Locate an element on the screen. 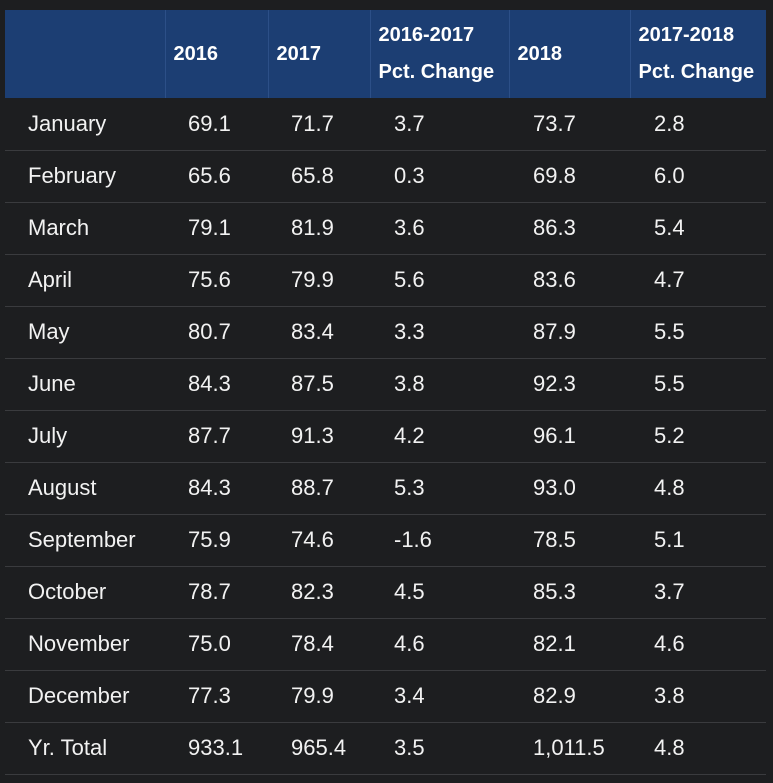 The width and height of the screenshot is (773, 783). value-2016-cell-text: 75.6 is located at coordinates (209, 279).